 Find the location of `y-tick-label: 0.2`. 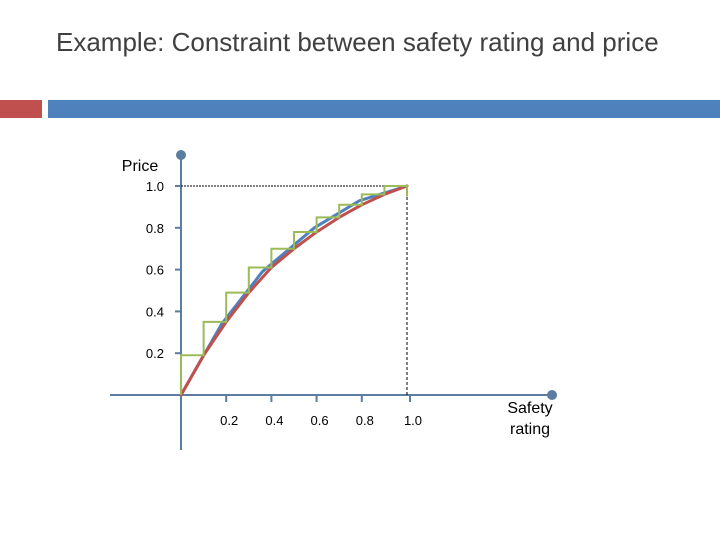

y-tick-label: 0.2 is located at coordinates (155, 353).